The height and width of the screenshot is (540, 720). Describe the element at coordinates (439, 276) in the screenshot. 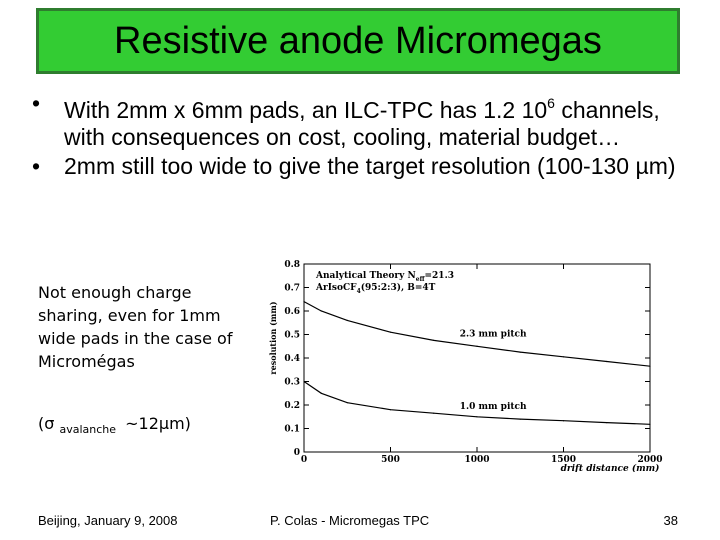

I see `legend-value: =21.3` at that location.